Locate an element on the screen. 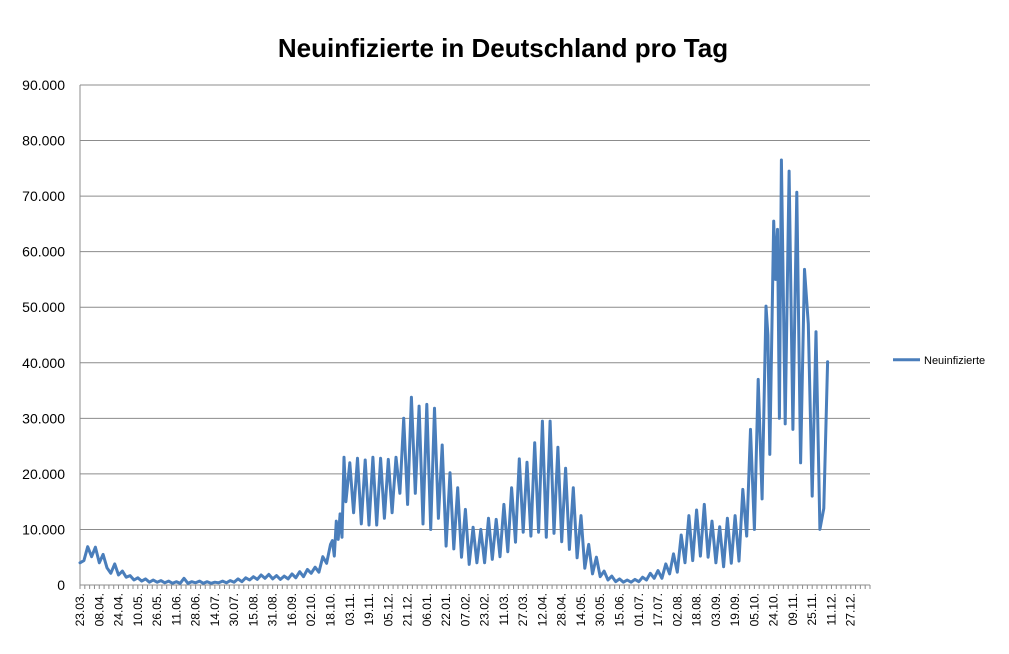 This screenshot has width=1009, height=654. legend-label: Neuinfizierte is located at coordinates (954, 361).